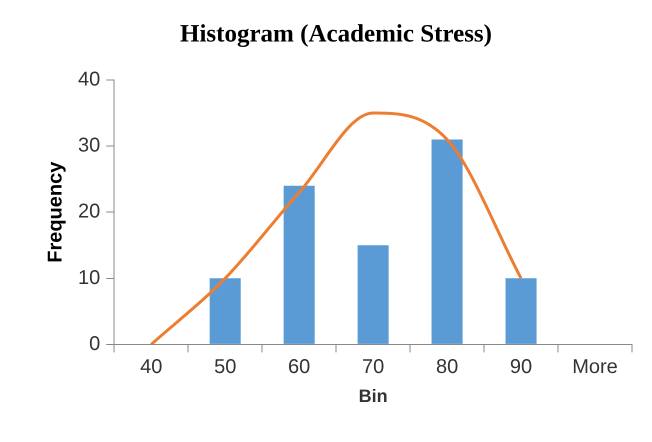 This screenshot has width=652, height=442. Describe the element at coordinates (299, 367) in the screenshot. I see `x-tick-label: 60` at that location.